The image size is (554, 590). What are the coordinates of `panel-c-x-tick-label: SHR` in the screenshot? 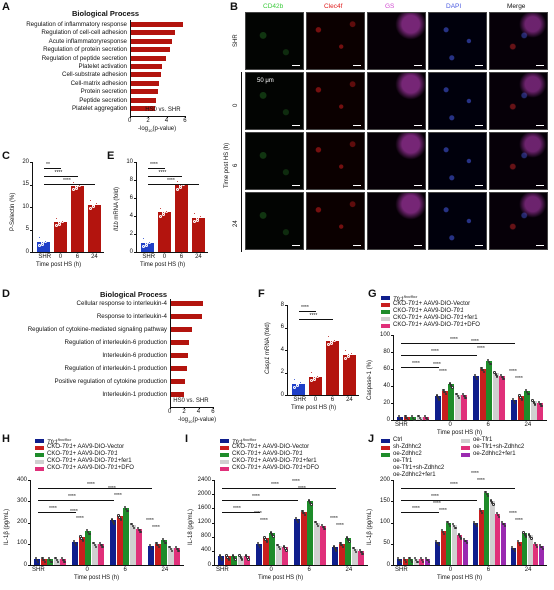 It's located at (45, 257).